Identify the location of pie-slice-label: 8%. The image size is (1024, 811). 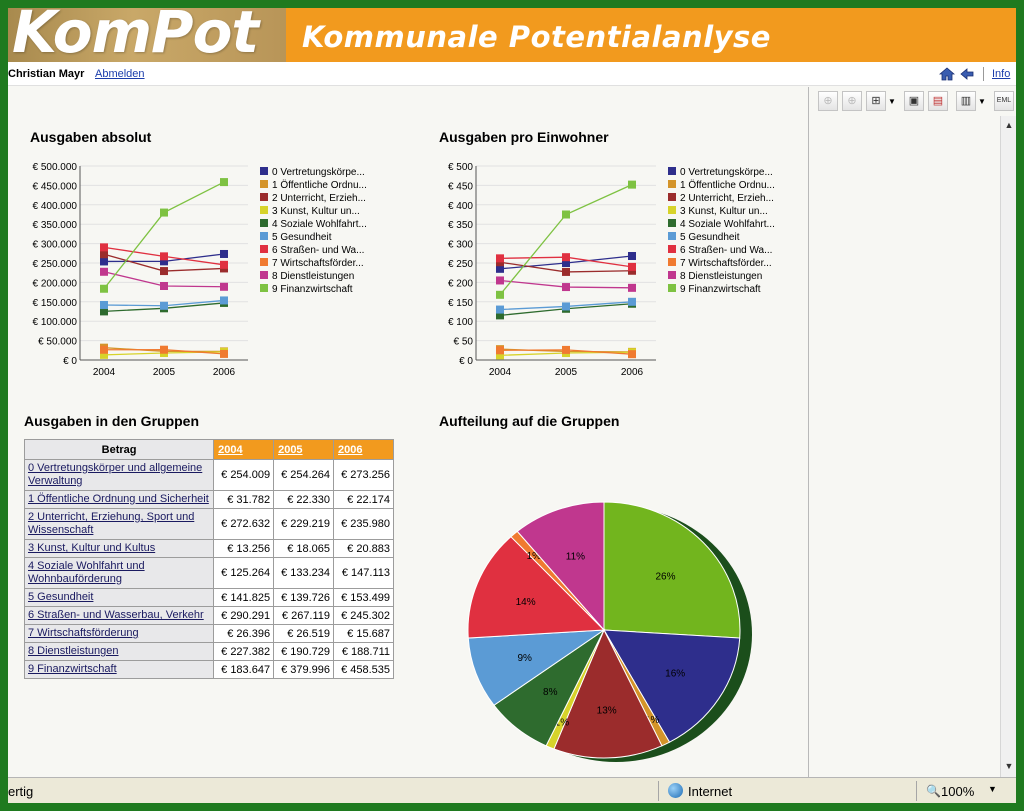
(550, 692).